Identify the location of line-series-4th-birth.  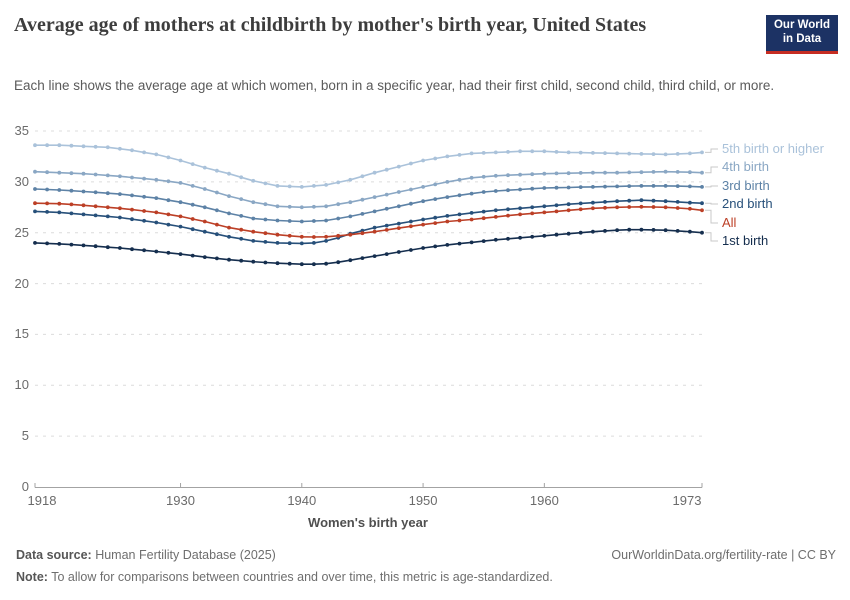
(368, 189).